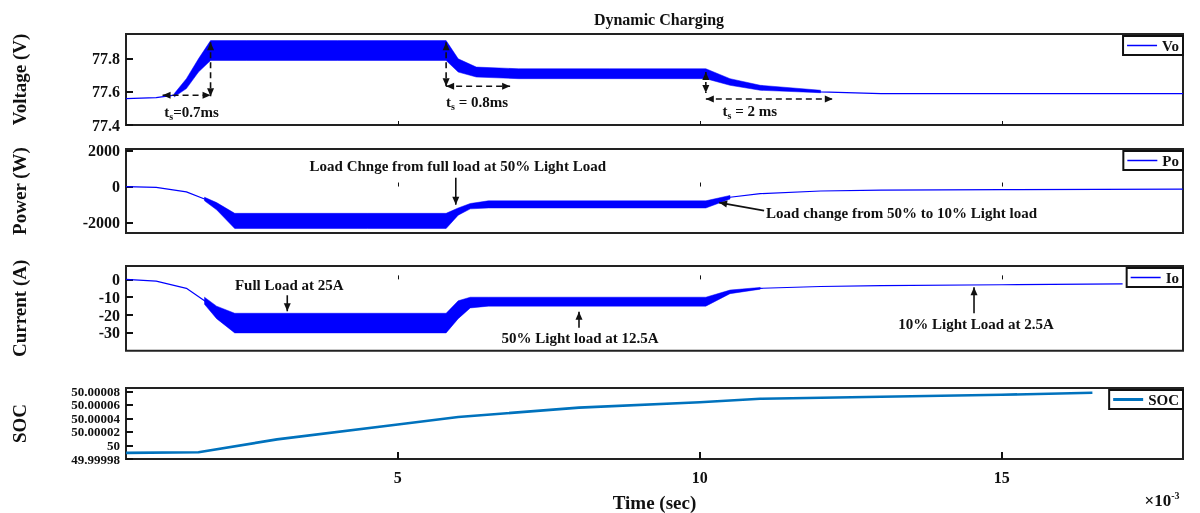  Describe the element at coordinates (20, 191) in the screenshot. I see `y-axis-title: Power (W)` at that location.